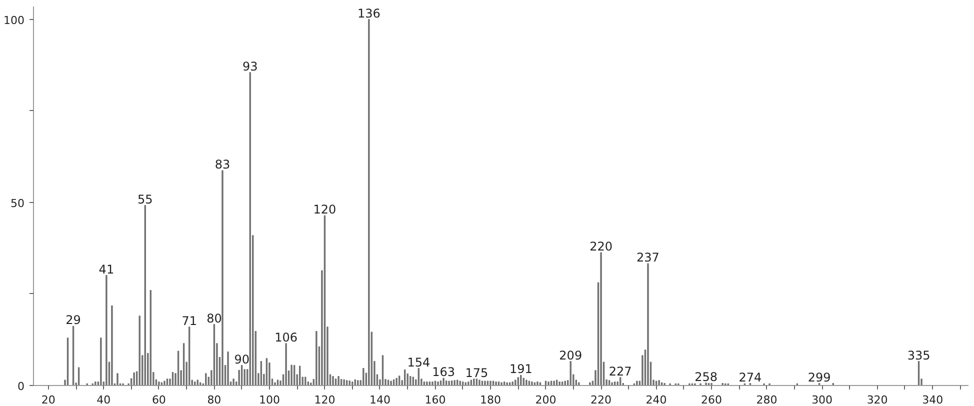 This screenshot has height=406, width=974. What do you see at coordinates (750, 377) in the screenshot?
I see `annotation: 274` at bounding box center [750, 377].